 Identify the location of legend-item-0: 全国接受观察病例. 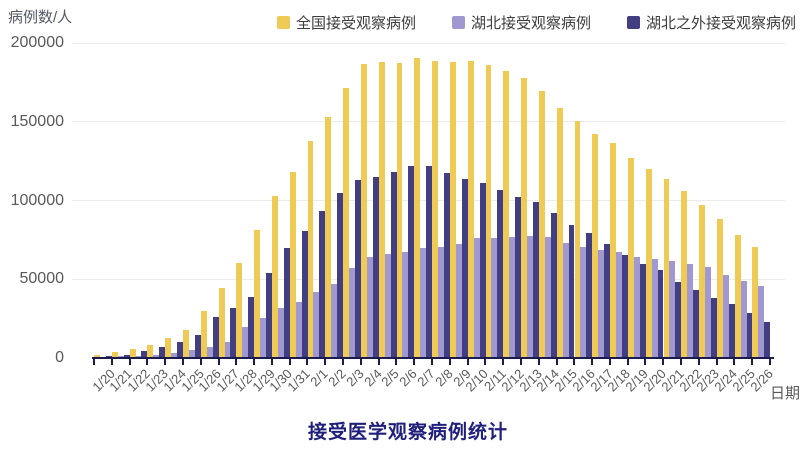
(346, 22).